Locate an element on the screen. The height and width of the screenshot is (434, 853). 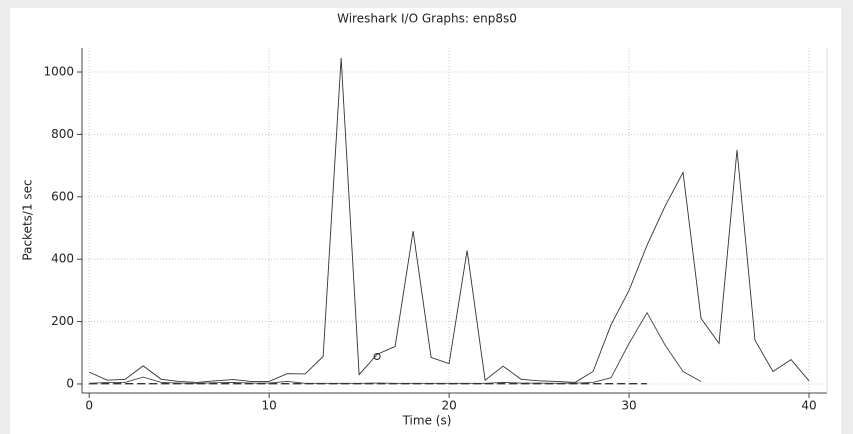
x-tick-label: 0 is located at coordinates (89, 406).